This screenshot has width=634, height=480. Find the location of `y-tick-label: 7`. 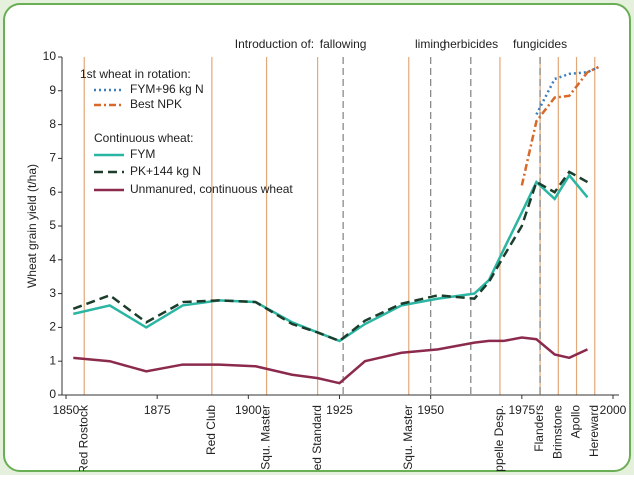

y-tick-label: 7 is located at coordinates (52, 158).